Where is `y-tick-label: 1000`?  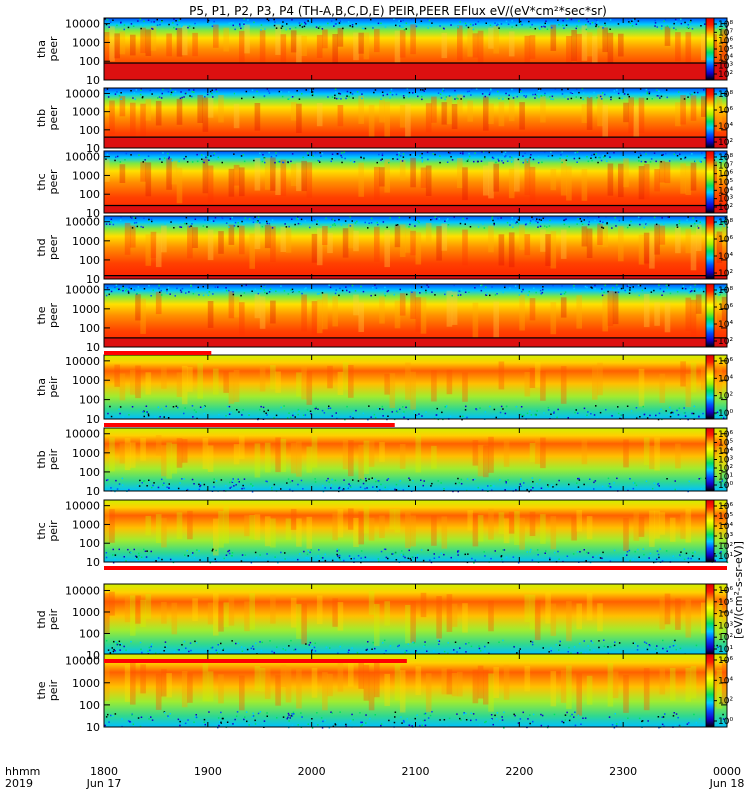
y-tick-label: 1000 is located at coordinates (86, 175).